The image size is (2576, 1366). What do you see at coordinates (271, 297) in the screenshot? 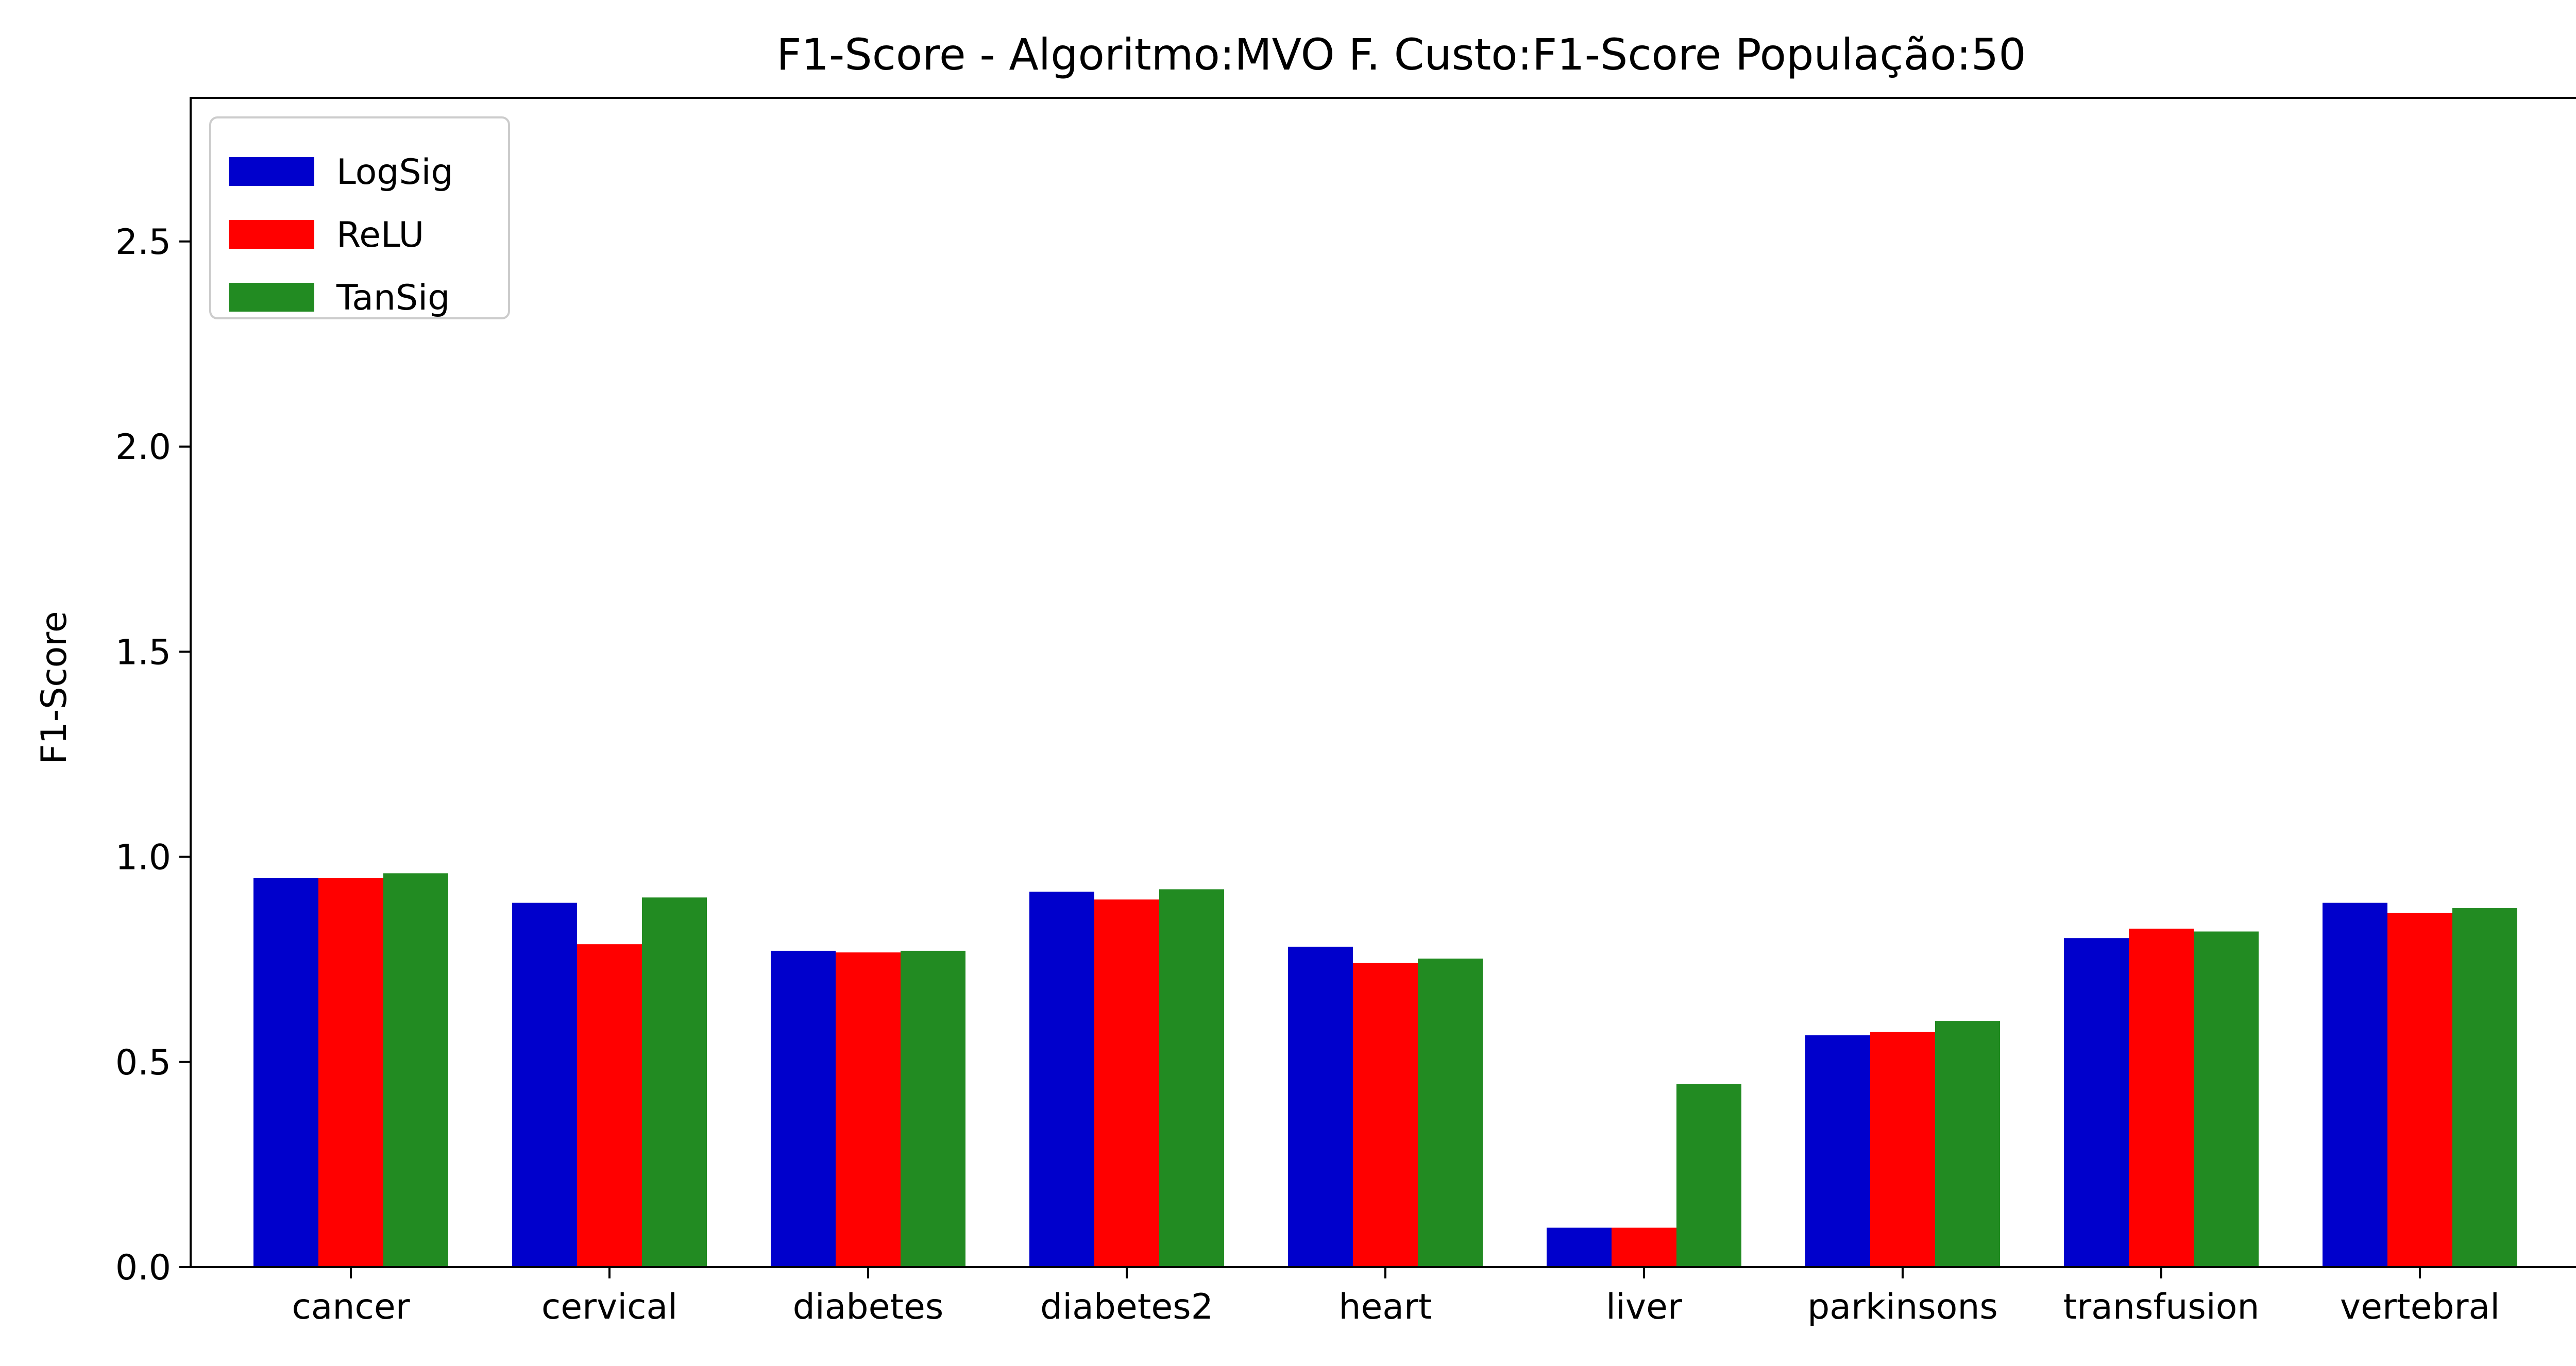
I see `legend-swatch-tansig` at bounding box center [271, 297].